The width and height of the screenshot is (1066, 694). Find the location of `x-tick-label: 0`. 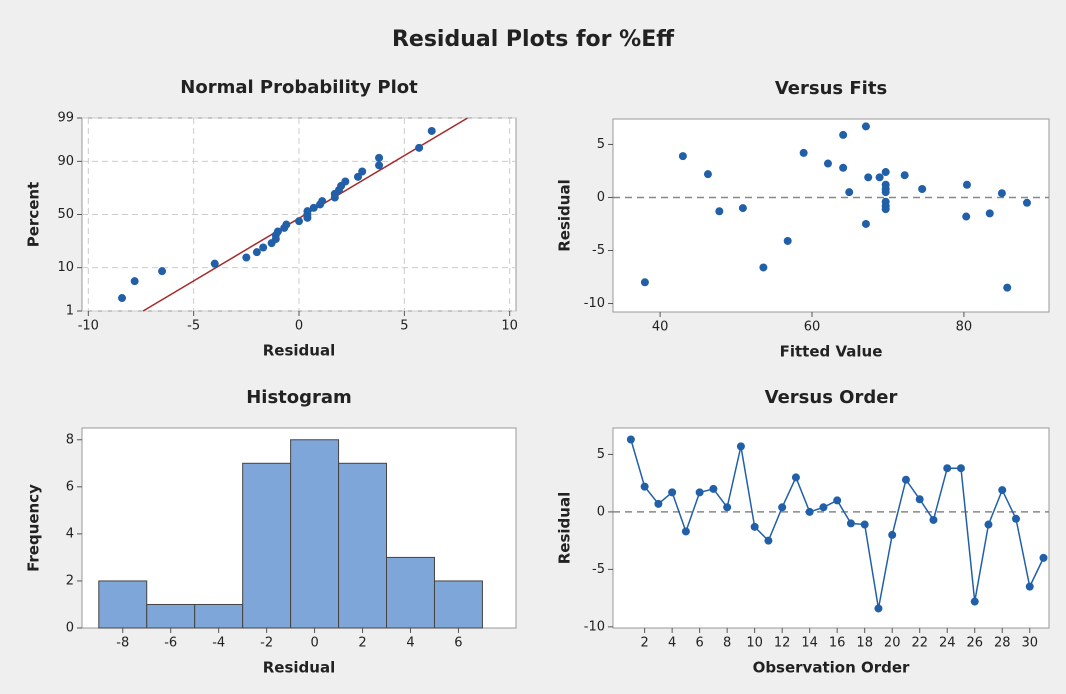

x-tick-label: 0 is located at coordinates (299, 326).